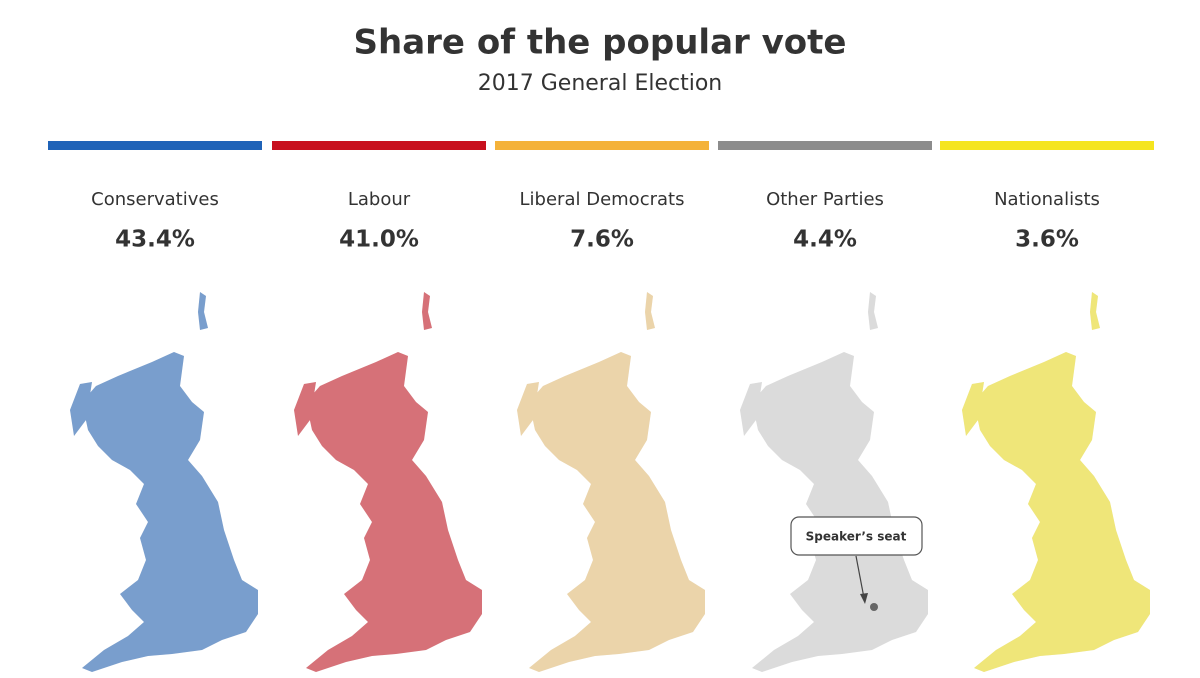 The width and height of the screenshot is (1200, 678). What do you see at coordinates (864, 598) in the screenshot?
I see `arrow-head` at bounding box center [864, 598].